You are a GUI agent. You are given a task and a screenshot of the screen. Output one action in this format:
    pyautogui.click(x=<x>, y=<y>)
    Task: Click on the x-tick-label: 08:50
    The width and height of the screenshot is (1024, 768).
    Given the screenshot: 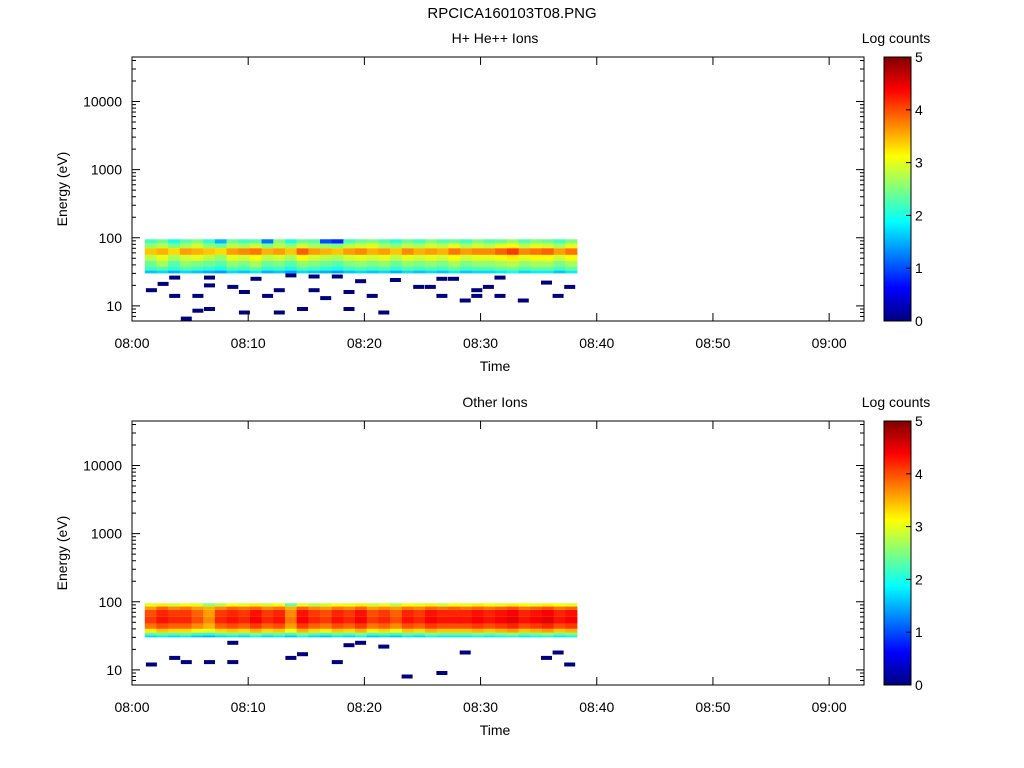 What is the action you would take?
    pyautogui.click(x=712, y=707)
    